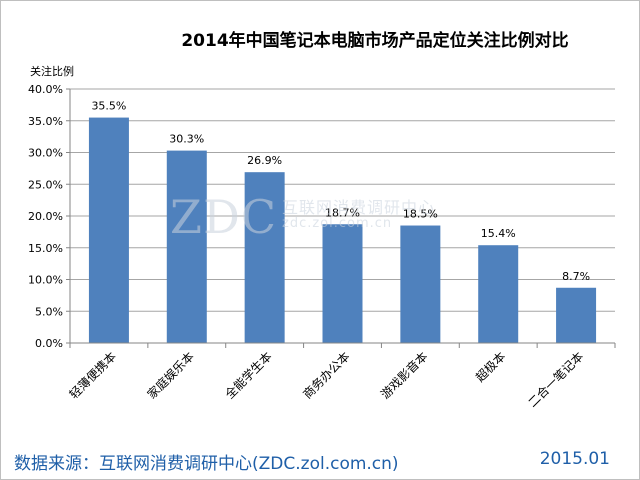 The image size is (640, 480). I want to click on y-axis-label: 关注比例, so click(52, 71).